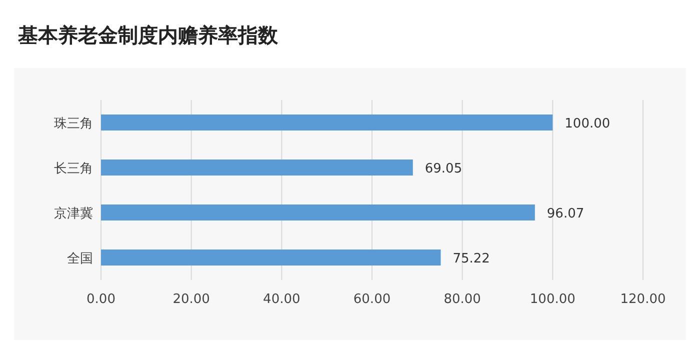  I want to click on data-label: 100.00, so click(587, 124).